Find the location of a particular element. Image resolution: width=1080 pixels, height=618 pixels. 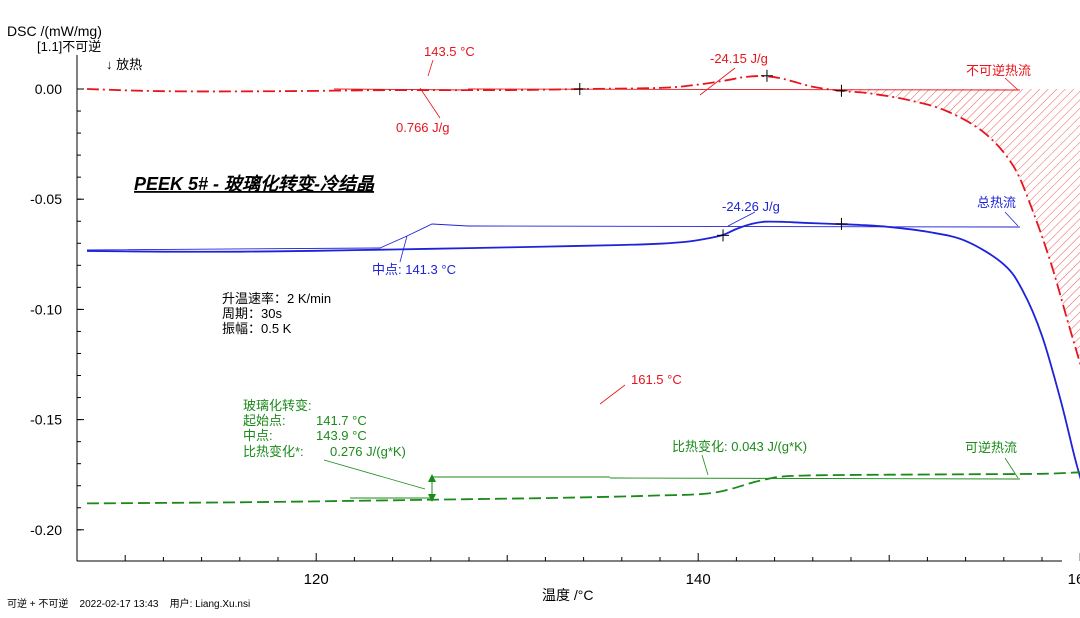

glass-onset-label: 起始点: is located at coordinates (264, 420).